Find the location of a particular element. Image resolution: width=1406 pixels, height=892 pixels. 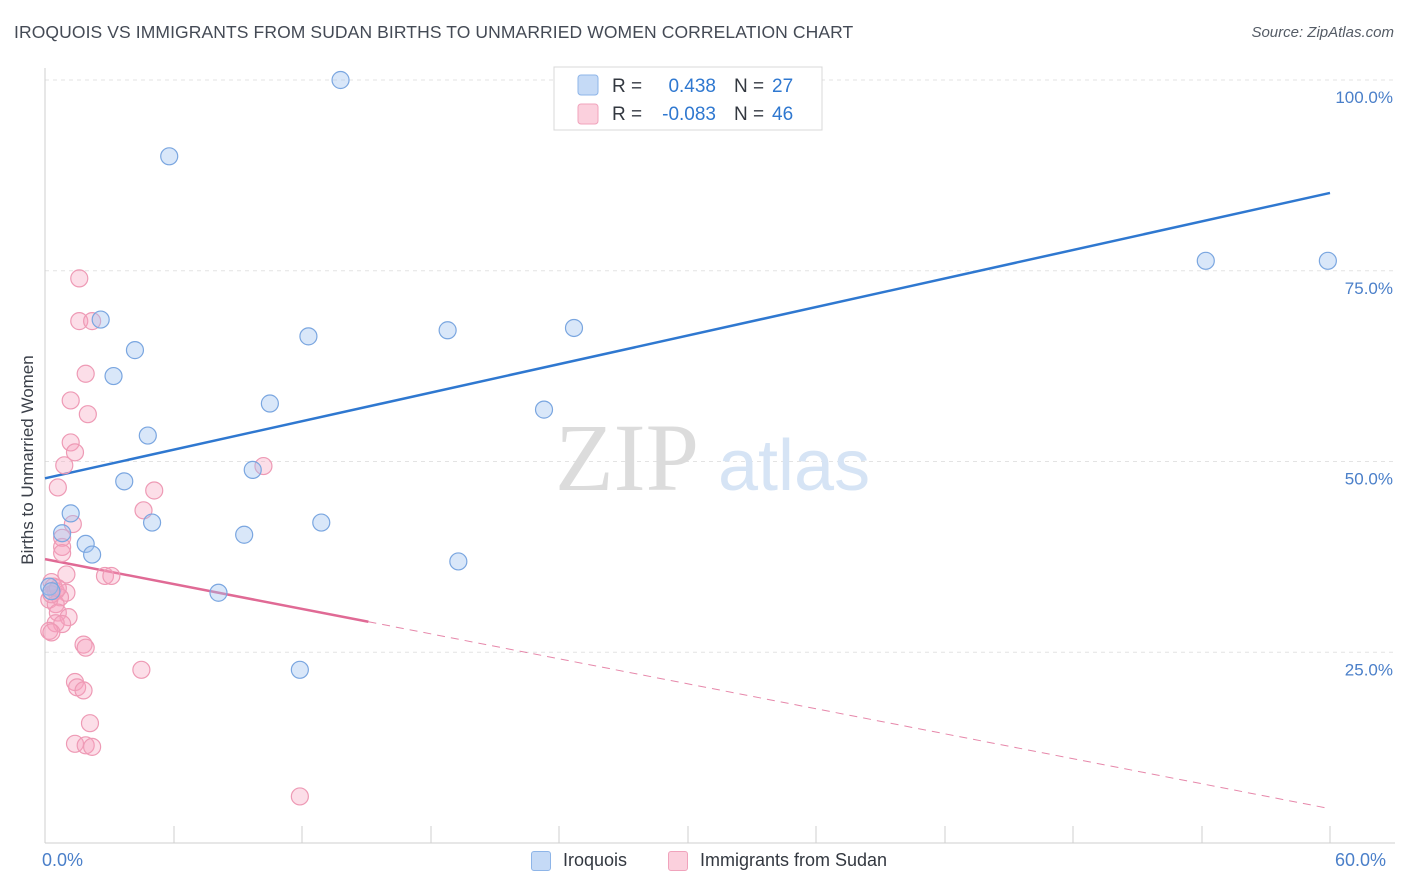

x-tick-max: 60.0% is located at coordinates (1360, 860).